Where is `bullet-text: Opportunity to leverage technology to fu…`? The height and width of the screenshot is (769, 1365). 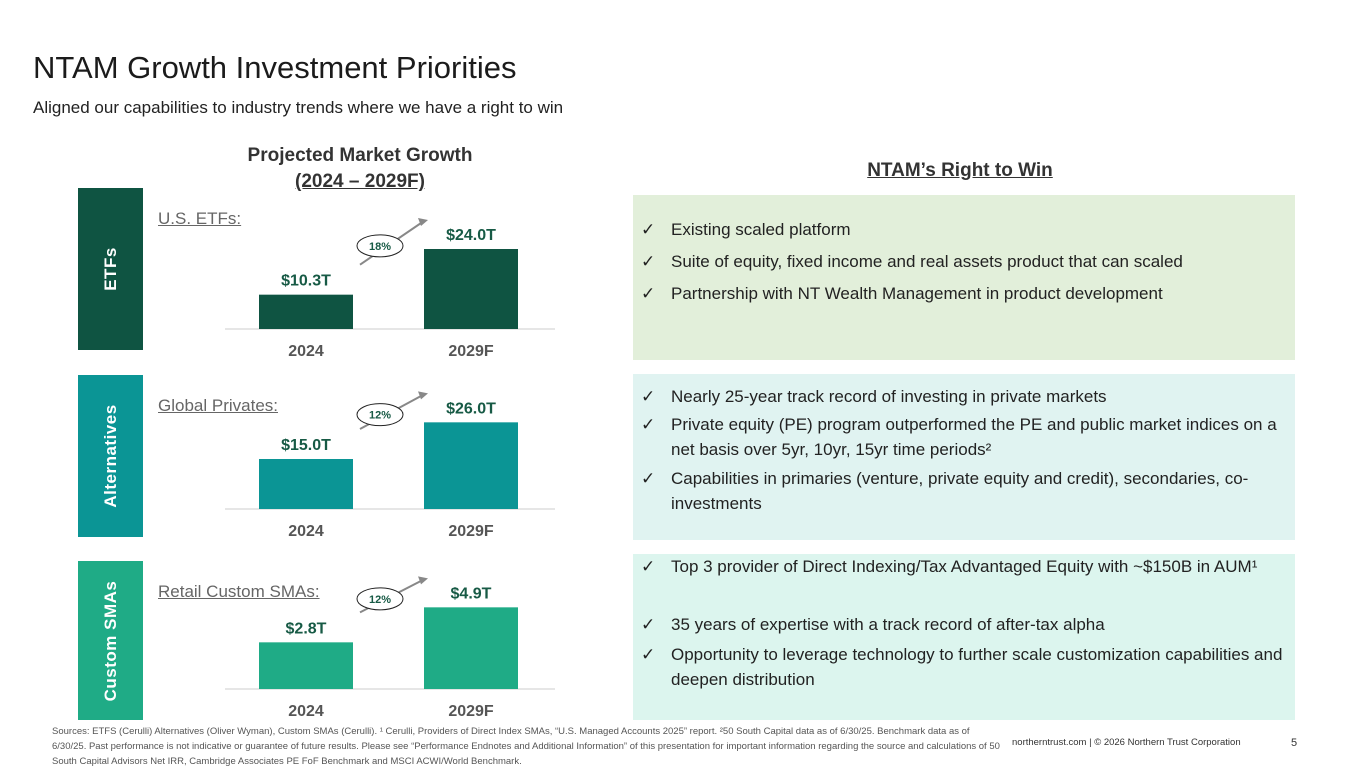 bullet-text: Opportunity to leverage technology to fu… is located at coordinates (977, 667).